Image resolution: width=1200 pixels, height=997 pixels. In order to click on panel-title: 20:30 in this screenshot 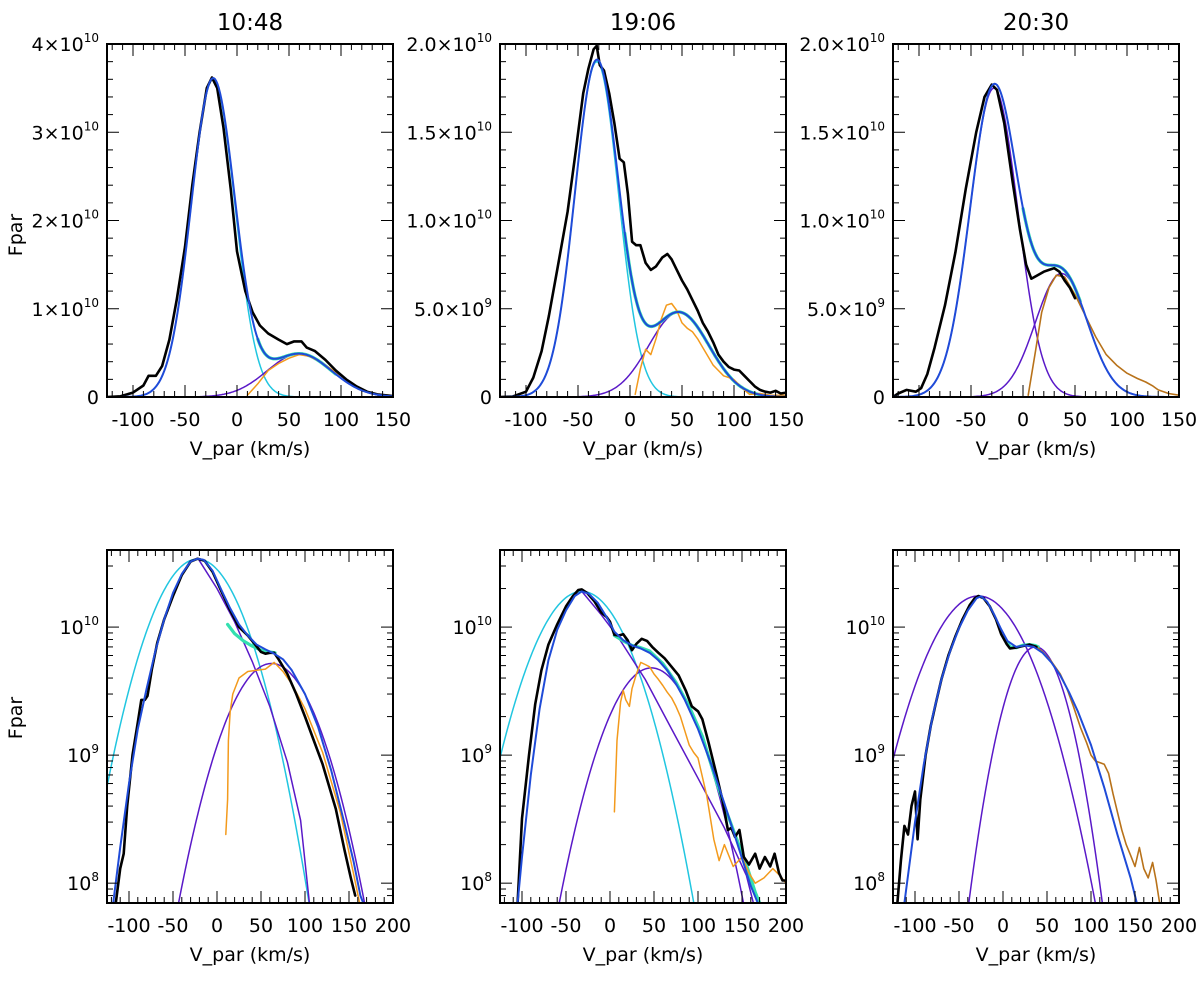, I will do `click(1036, 23)`.